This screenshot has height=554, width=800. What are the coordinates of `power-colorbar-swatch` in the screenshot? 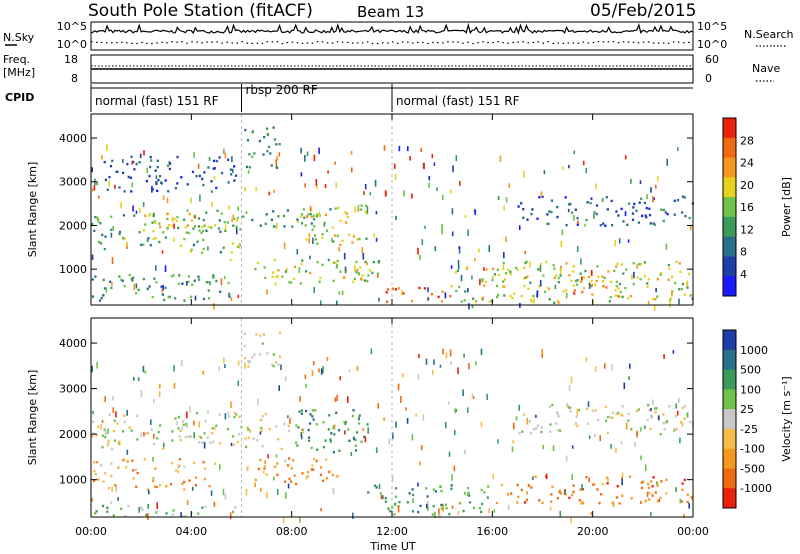 It's located at (729, 128).